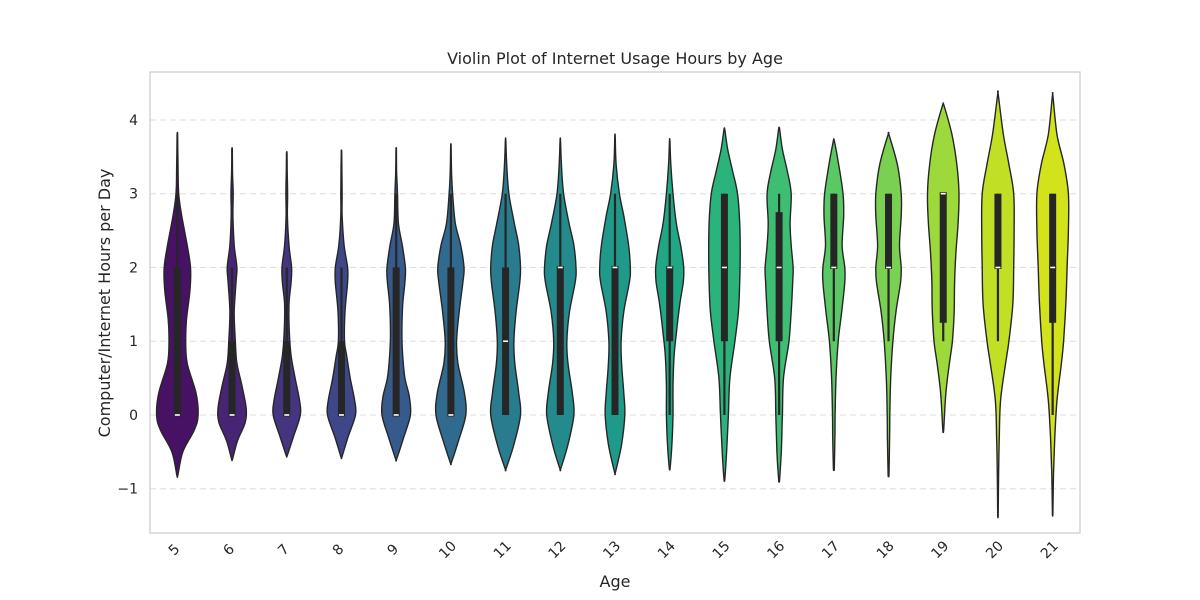  What do you see at coordinates (558, 550) in the screenshot?
I see `x-tick-label: 12` at bounding box center [558, 550].